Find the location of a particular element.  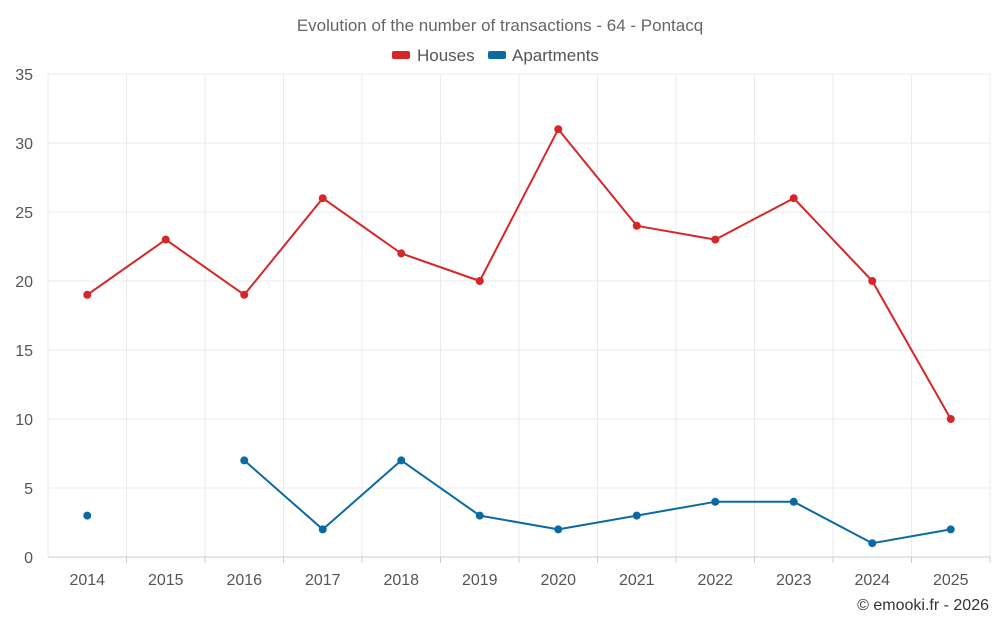

data-point-houses-2018 is located at coordinates (401, 253).